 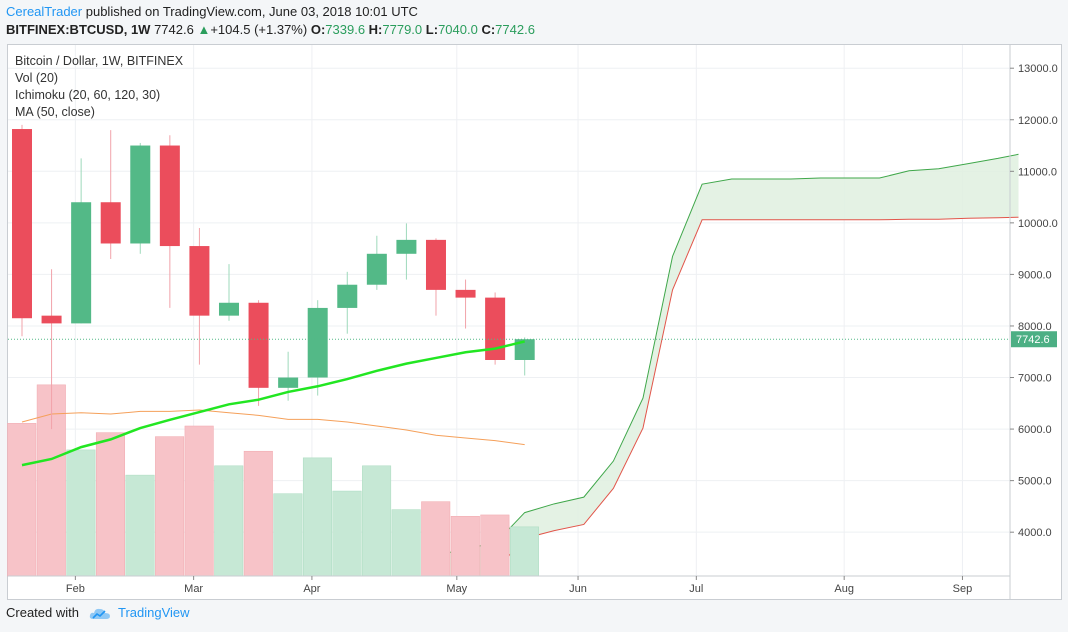 What do you see at coordinates (75, 589) in the screenshot?
I see `x-tick-label: Feb` at bounding box center [75, 589].